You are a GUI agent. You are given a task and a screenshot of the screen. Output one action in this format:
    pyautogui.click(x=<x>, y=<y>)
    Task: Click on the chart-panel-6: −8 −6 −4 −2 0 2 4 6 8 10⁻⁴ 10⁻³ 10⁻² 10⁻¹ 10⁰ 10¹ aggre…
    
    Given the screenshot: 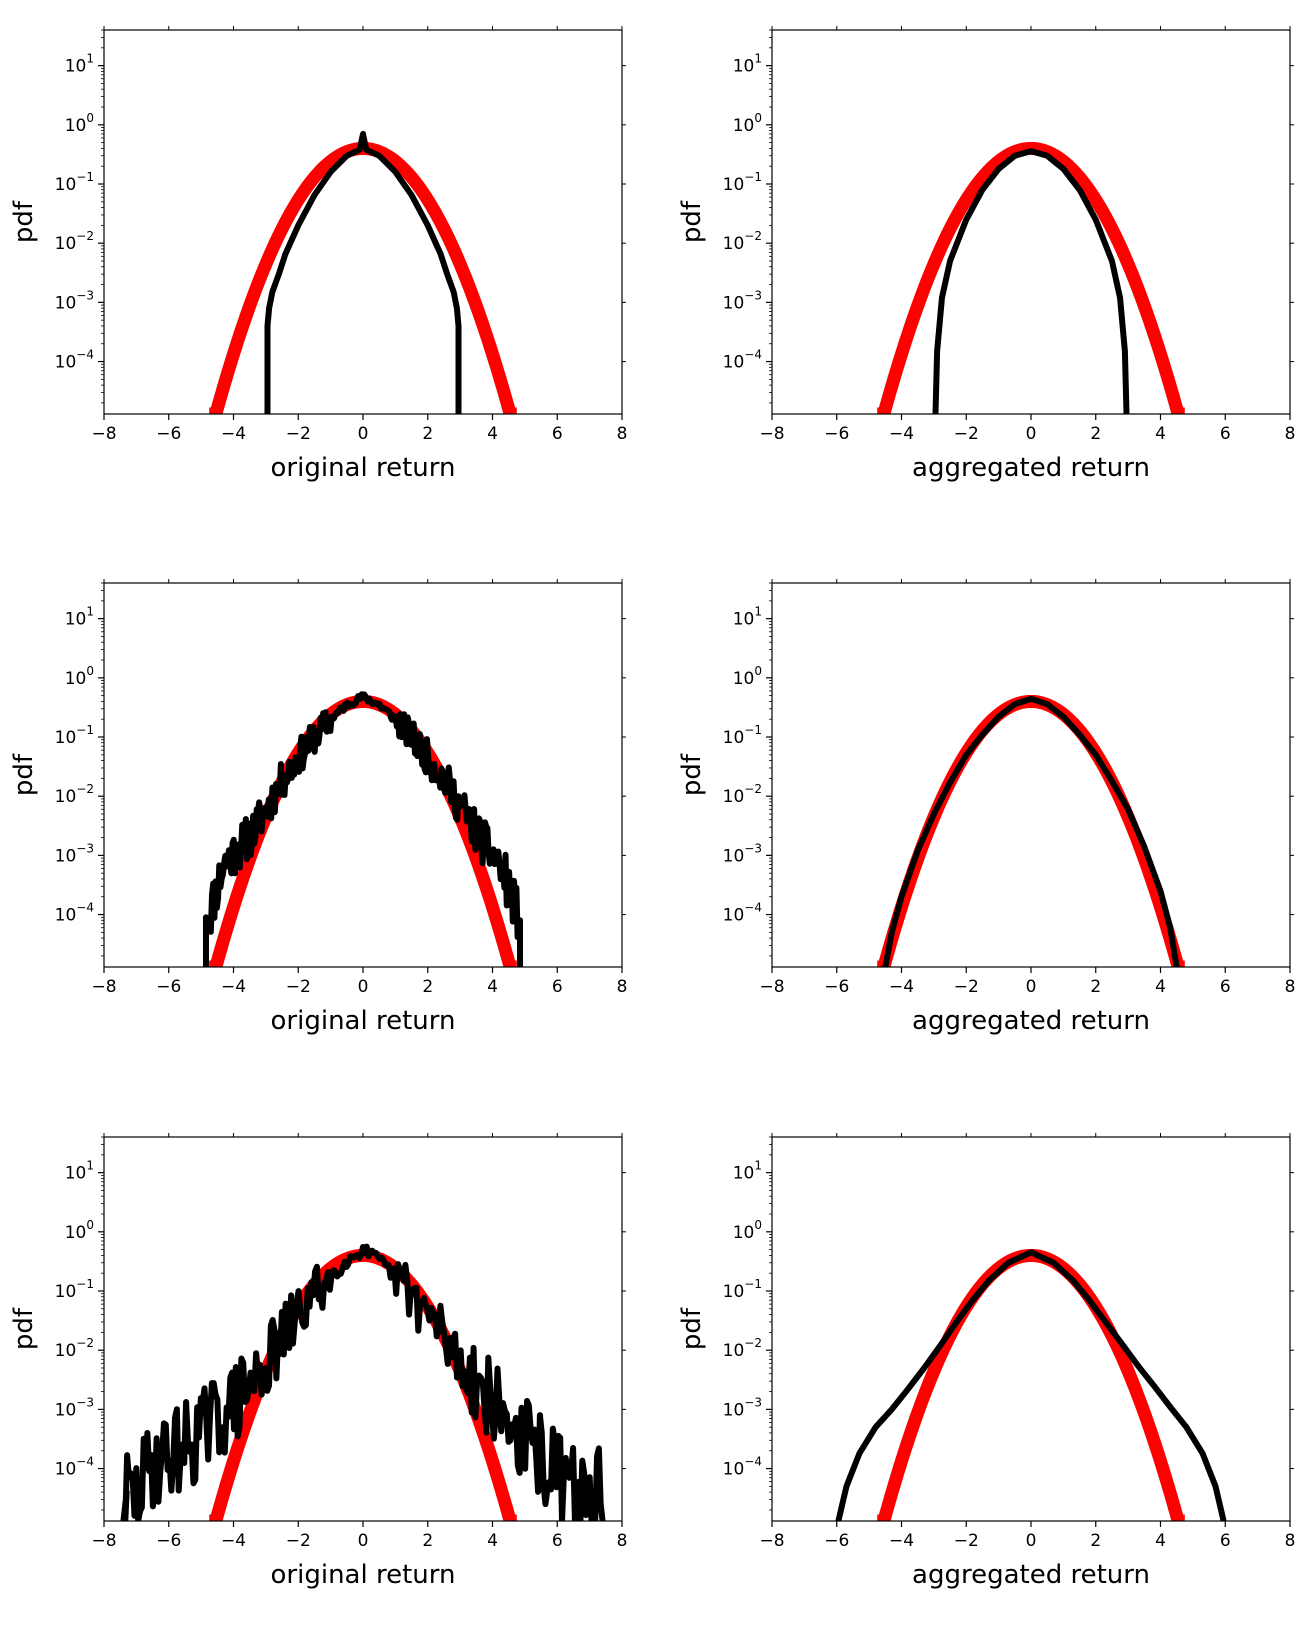 What is the action you would take?
    pyautogui.click(x=986, y=1361)
    